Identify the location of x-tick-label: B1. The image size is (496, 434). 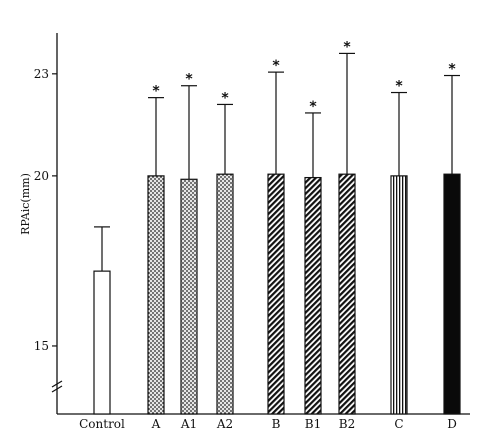
(313, 424).